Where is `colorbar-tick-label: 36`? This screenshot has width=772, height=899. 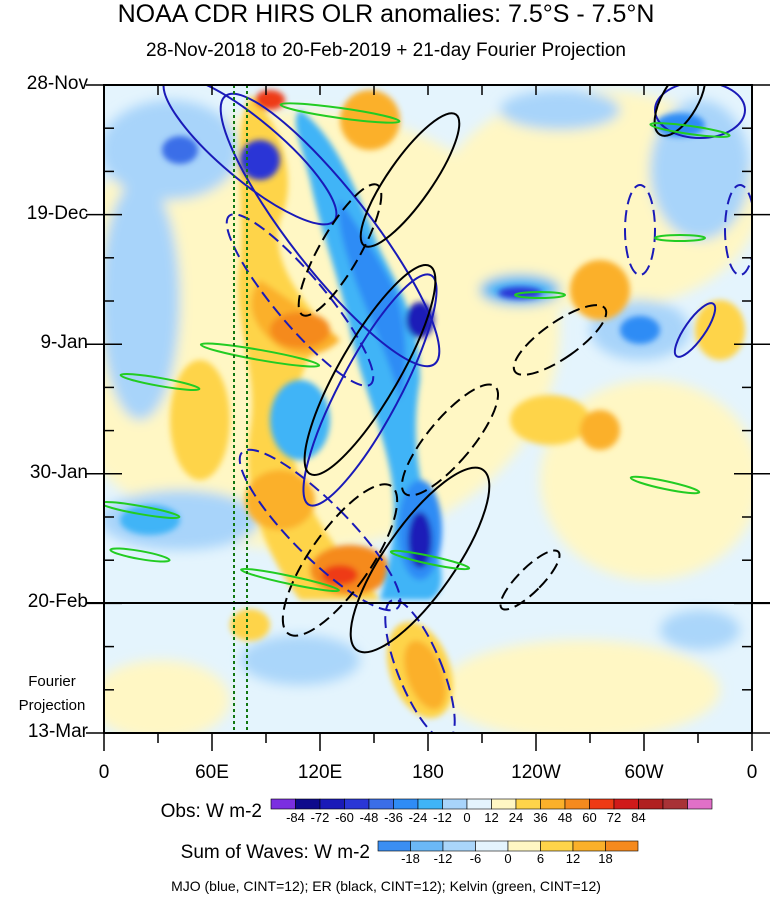
colorbar-tick-label: 36 is located at coordinates (540, 817).